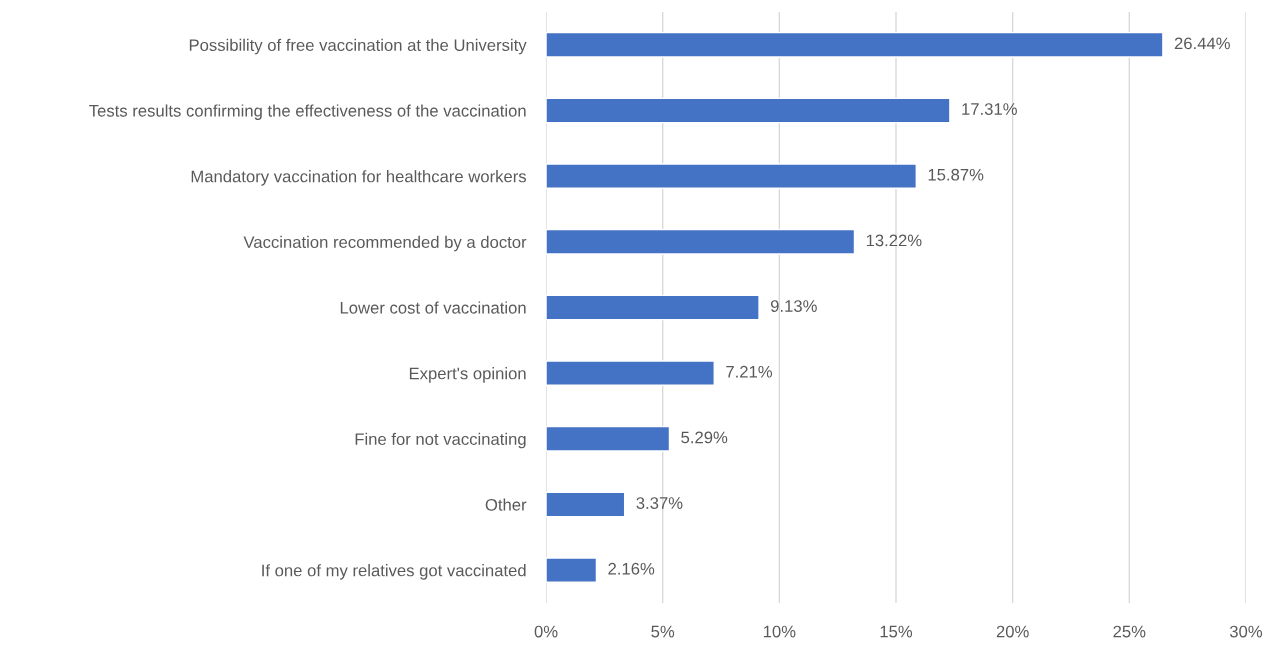  I want to click on y-tick-label: Other, so click(506, 504).